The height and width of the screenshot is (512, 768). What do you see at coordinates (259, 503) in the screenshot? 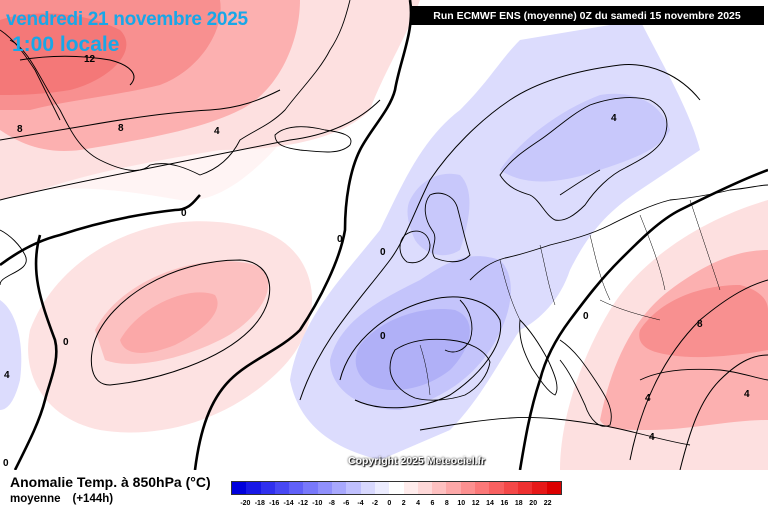
I see `legend-tick-label: -18` at bounding box center [259, 503].